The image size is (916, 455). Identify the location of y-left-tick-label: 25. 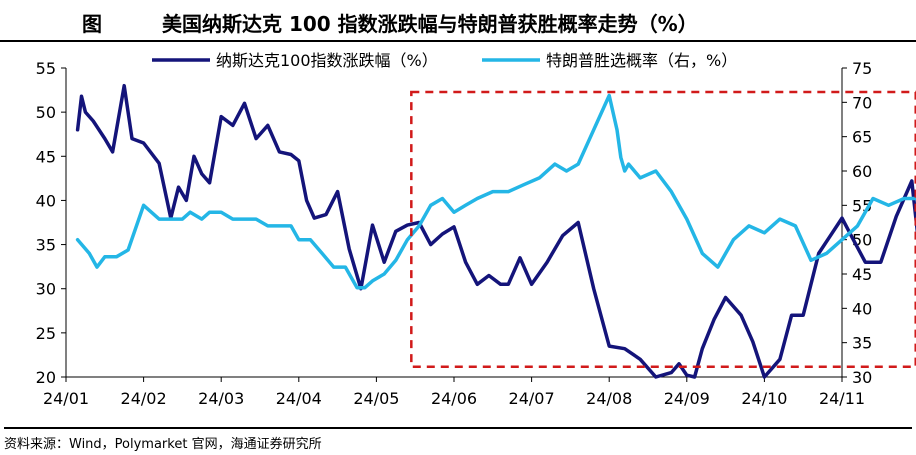
(46, 333).